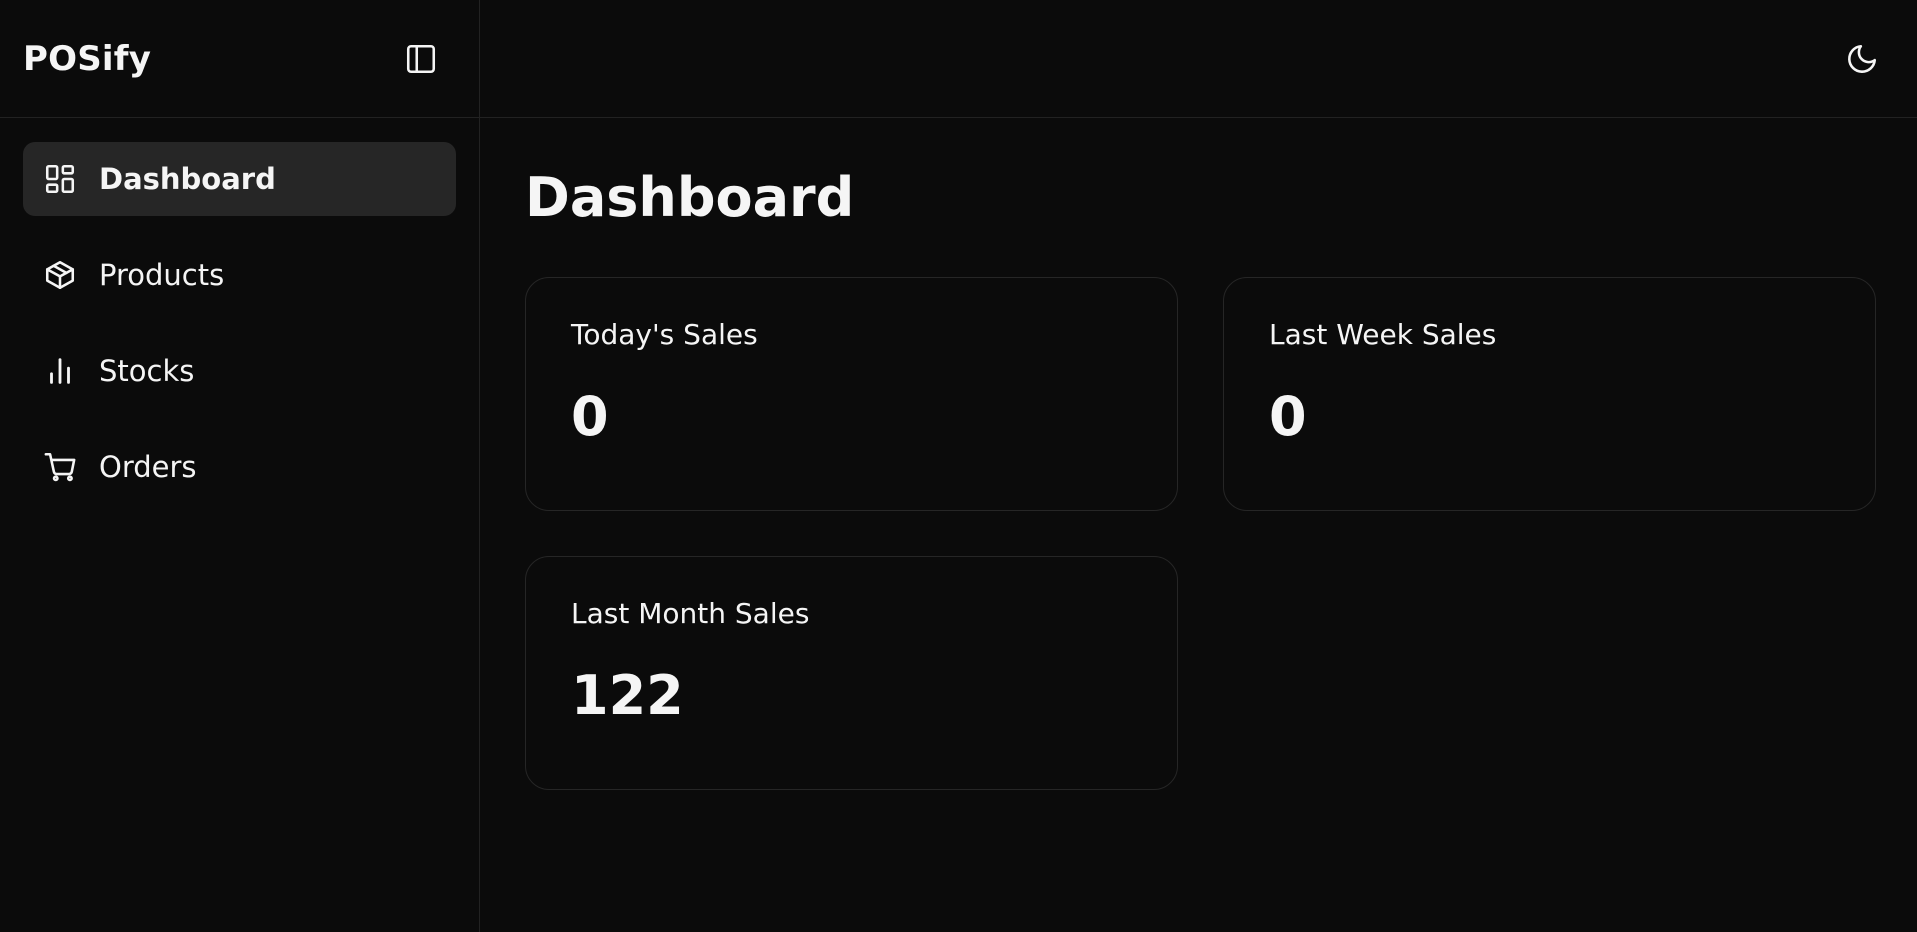 The width and height of the screenshot is (1917, 932). I want to click on package-icon, so click(60, 275).